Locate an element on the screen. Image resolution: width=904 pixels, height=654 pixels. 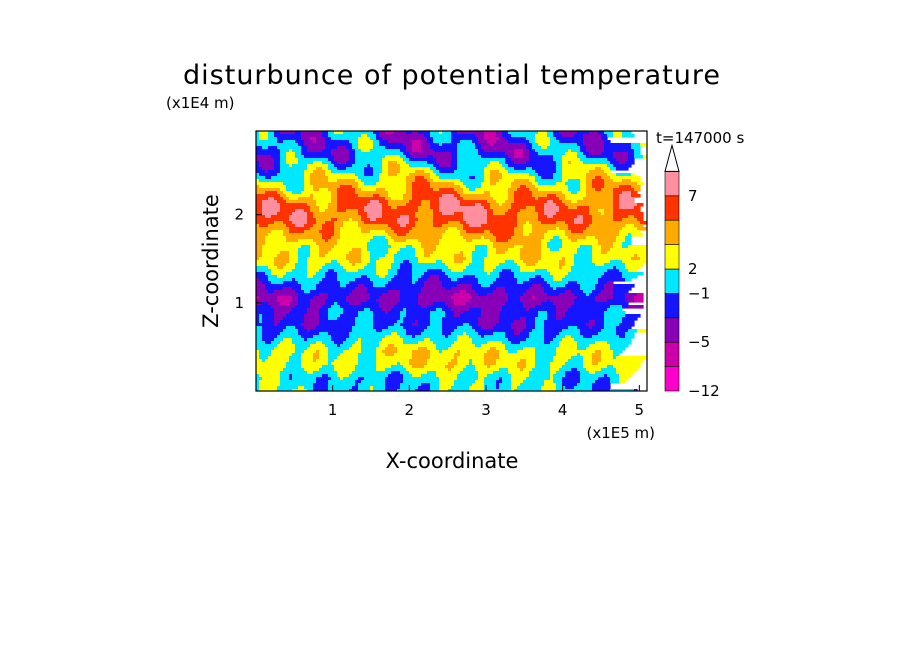
y-tick-label: 1 is located at coordinates (239, 303).